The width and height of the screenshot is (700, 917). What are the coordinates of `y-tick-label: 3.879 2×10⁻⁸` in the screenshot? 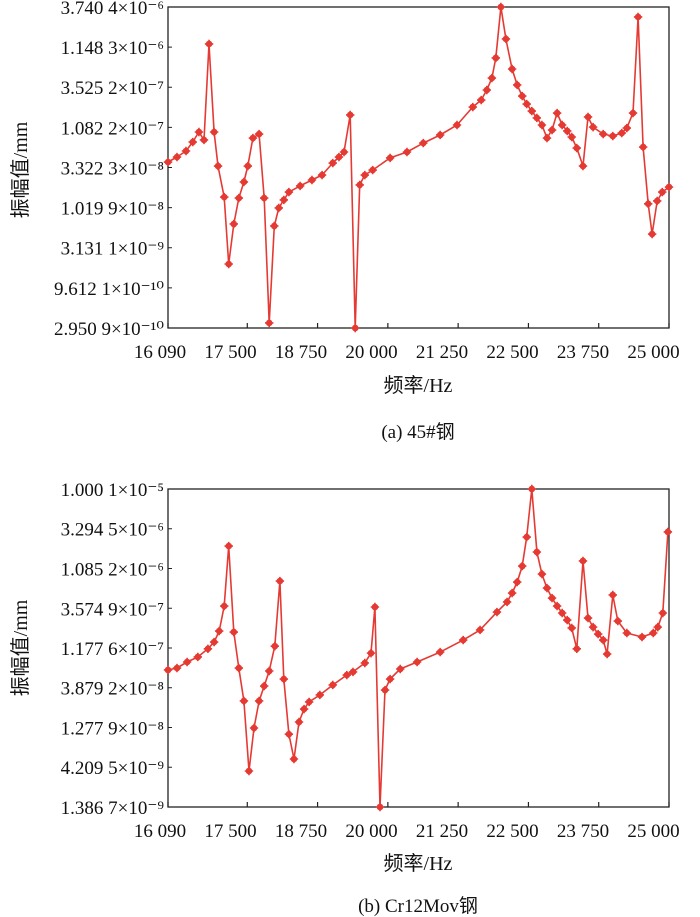 It's located at (112, 689).